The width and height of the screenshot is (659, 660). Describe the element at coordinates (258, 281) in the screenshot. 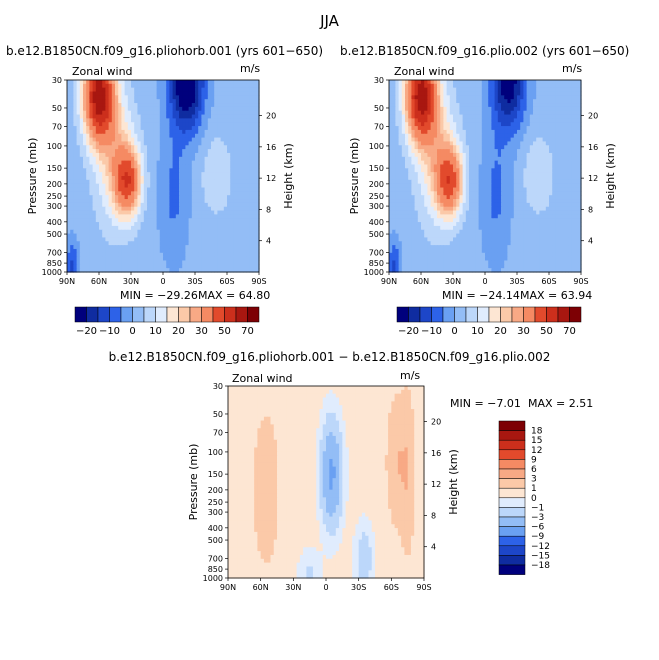

I see `x-tick-label: 90S` at that location.